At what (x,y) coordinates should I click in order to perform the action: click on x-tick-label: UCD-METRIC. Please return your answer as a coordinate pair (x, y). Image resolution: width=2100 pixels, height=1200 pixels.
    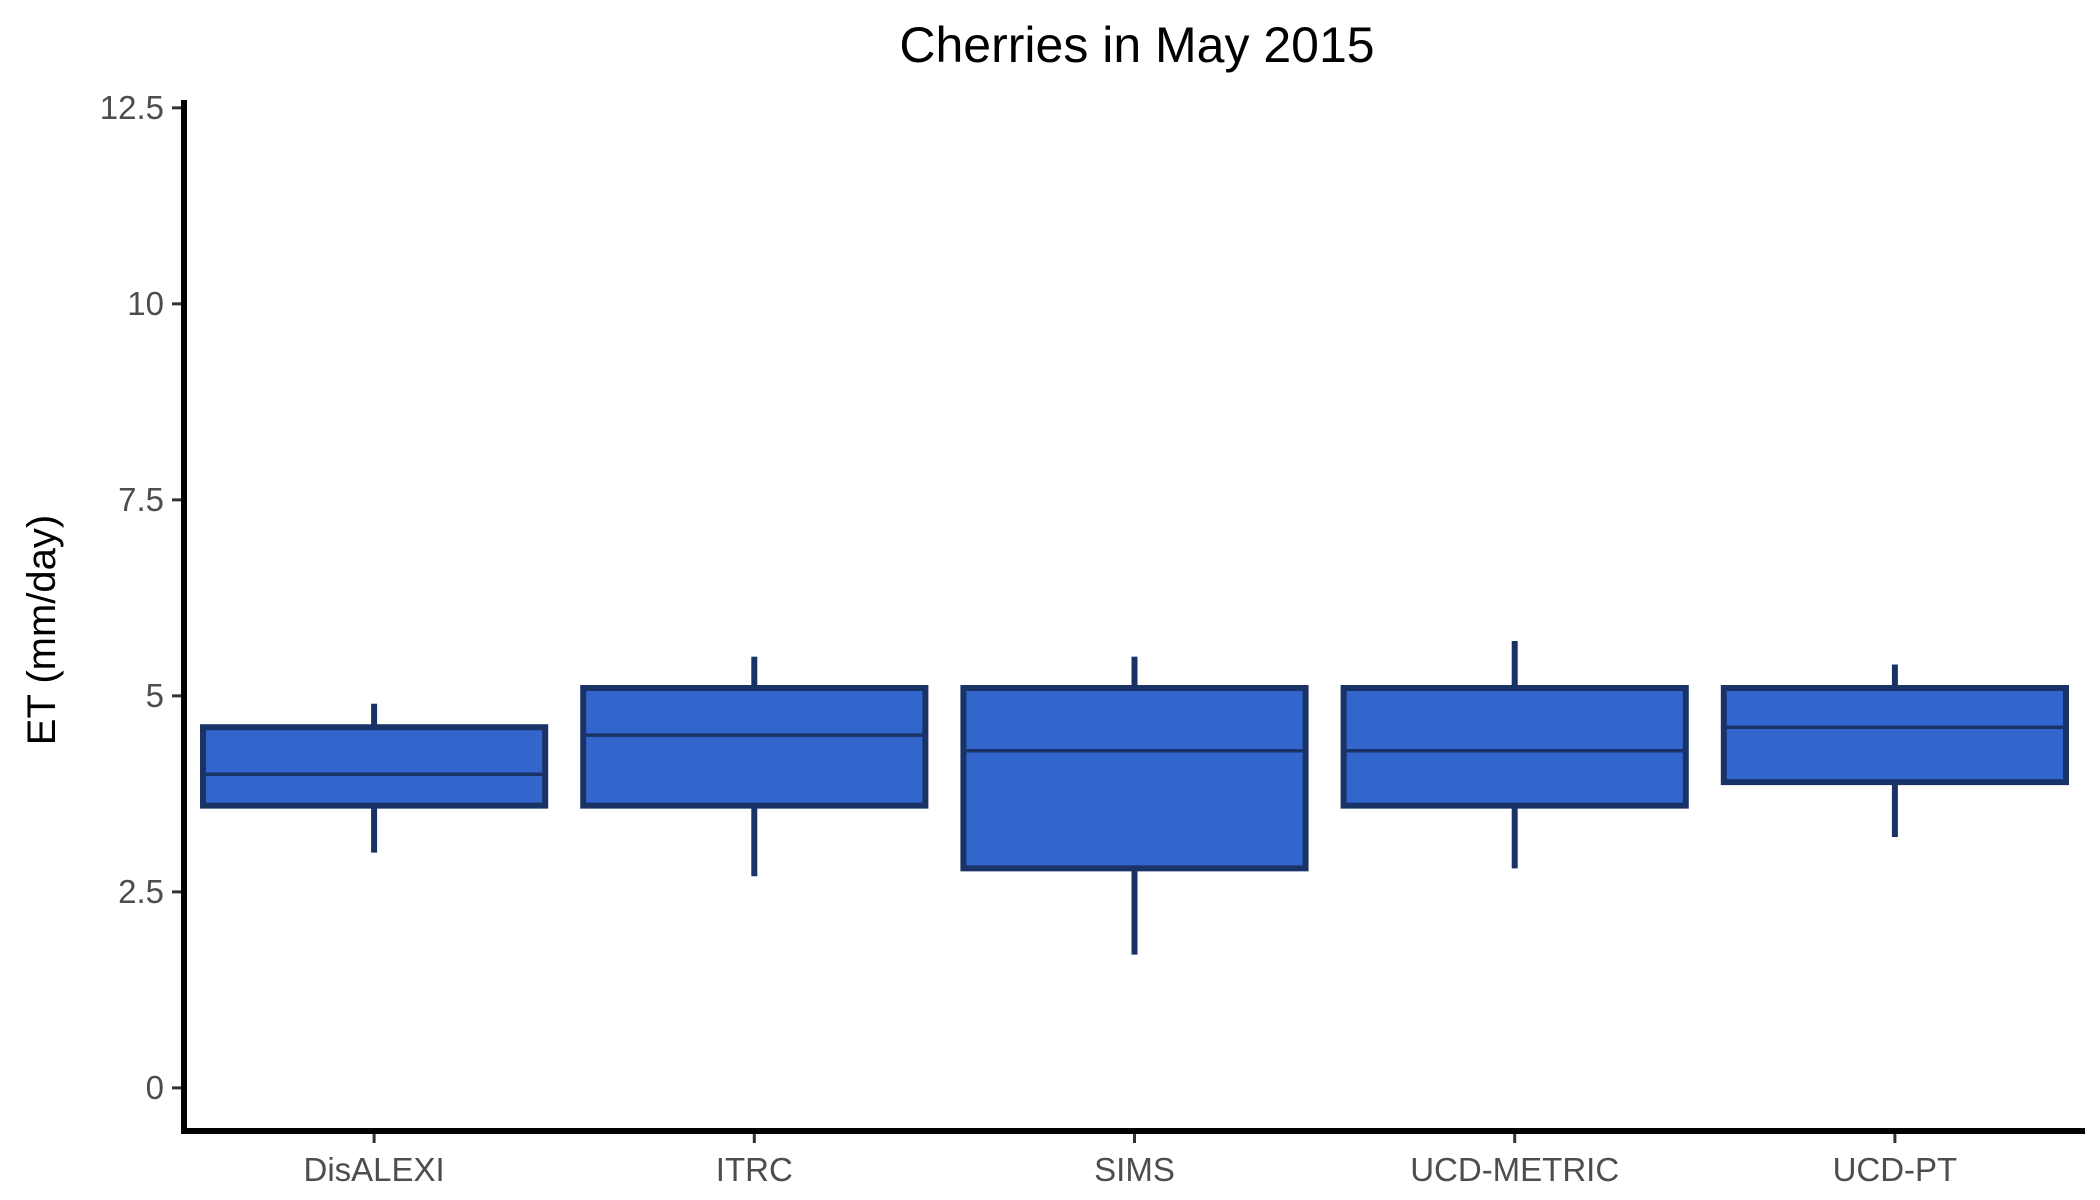
    Looking at the image, I should click on (1514, 1169).